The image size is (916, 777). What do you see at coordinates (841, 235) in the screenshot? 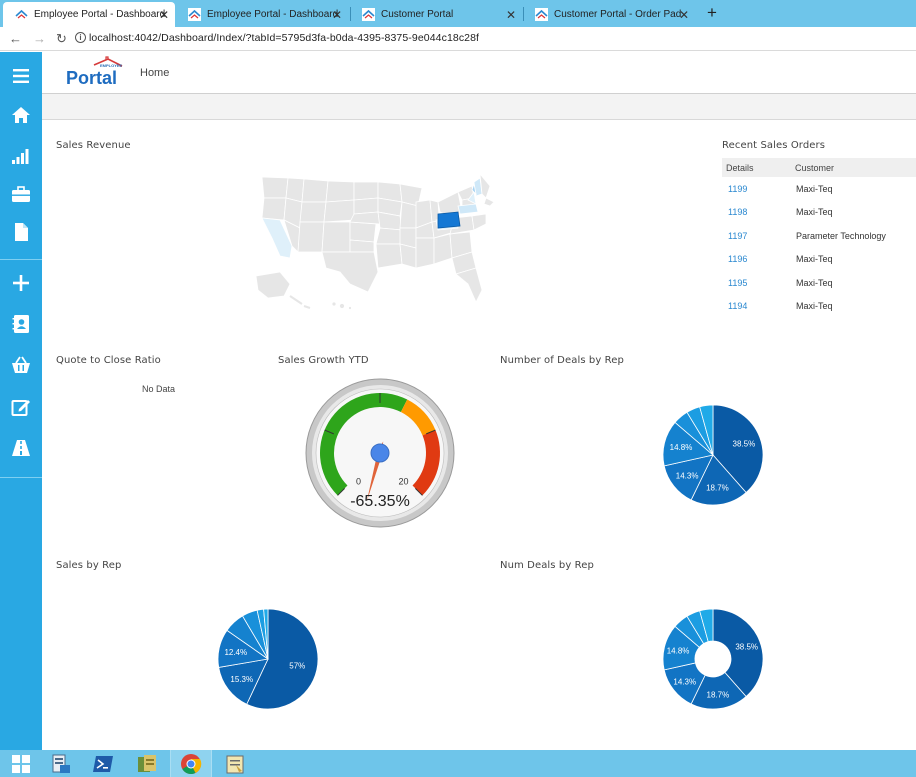
I see `order-customer: Parameter Technology` at bounding box center [841, 235].